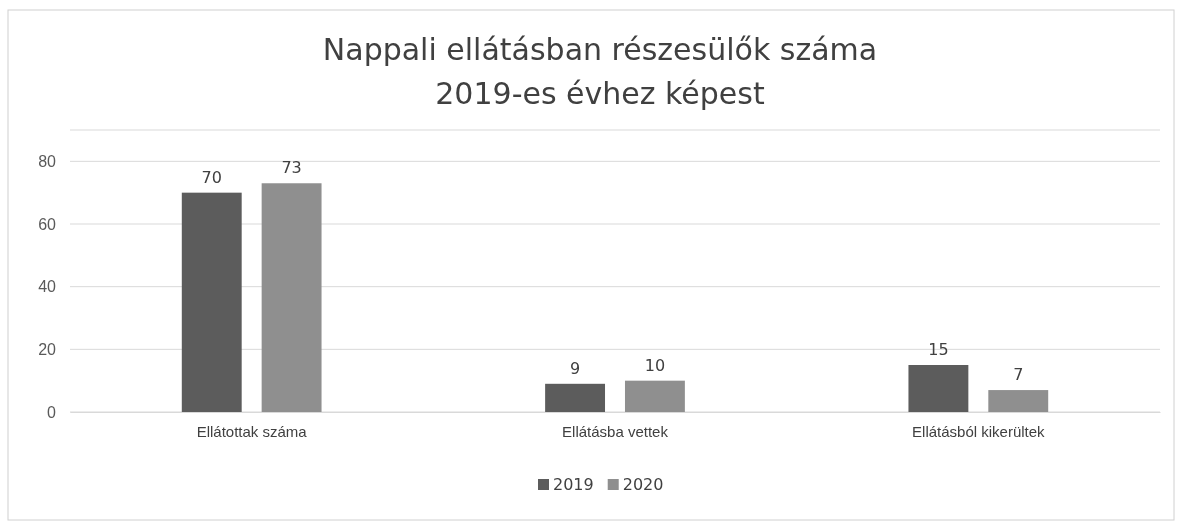 This screenshot has height=528, width=1182. What do you see at coordinates (938, 349) in the screenshot?
I see `data-label: 15` at bounding box center [938, 349].